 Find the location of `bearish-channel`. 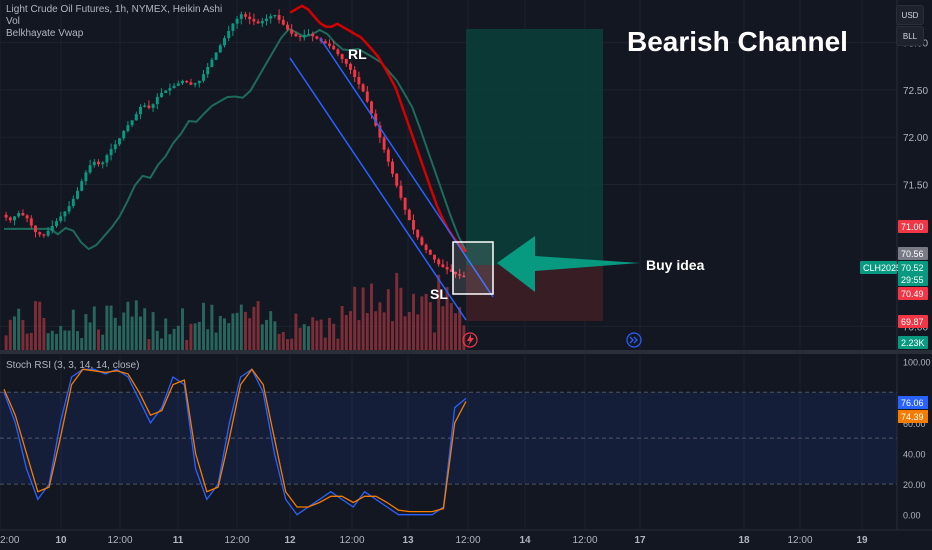

bearish-channel is located at coordinates (391, 179).